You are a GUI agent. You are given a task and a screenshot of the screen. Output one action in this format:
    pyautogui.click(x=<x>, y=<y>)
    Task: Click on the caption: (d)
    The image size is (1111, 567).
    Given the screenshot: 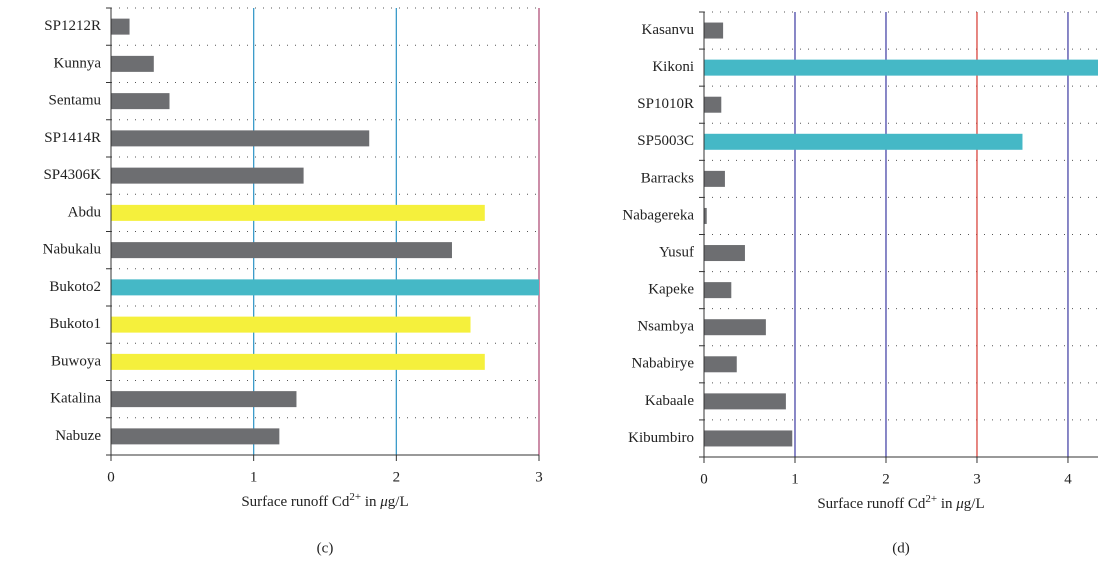 What is the action you would take?
    pyautogui.click(x=901, y=548)
    